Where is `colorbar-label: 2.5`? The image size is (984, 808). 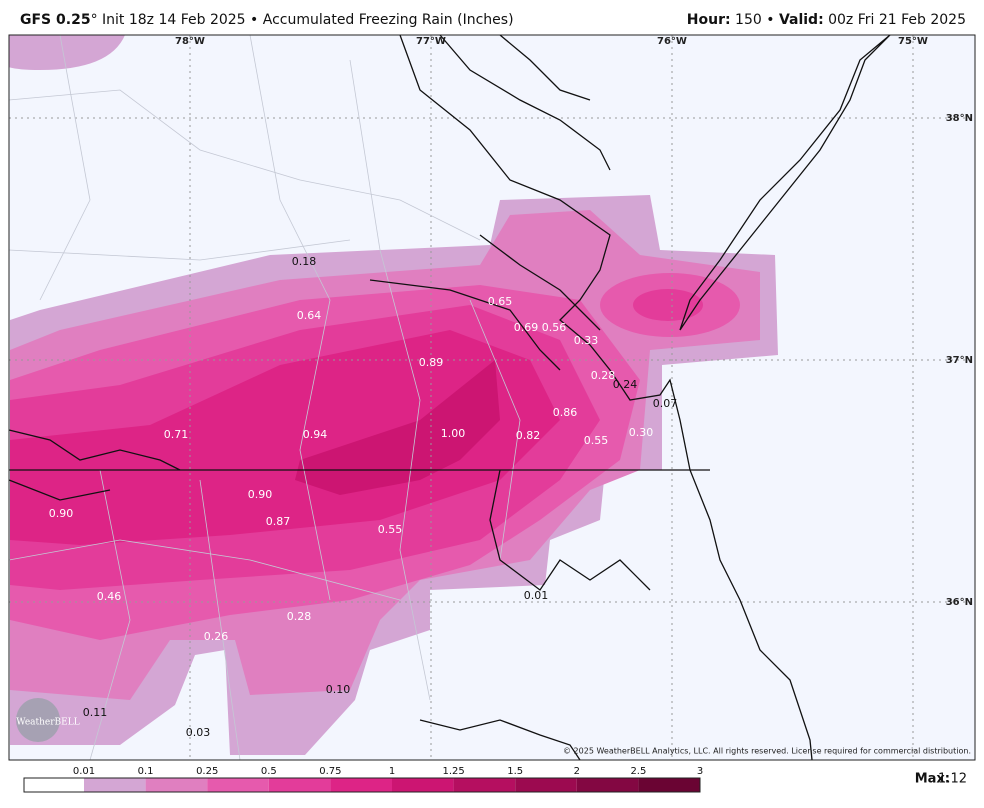
colorbar-label: 2.5 is located at coordinates (638, 771).